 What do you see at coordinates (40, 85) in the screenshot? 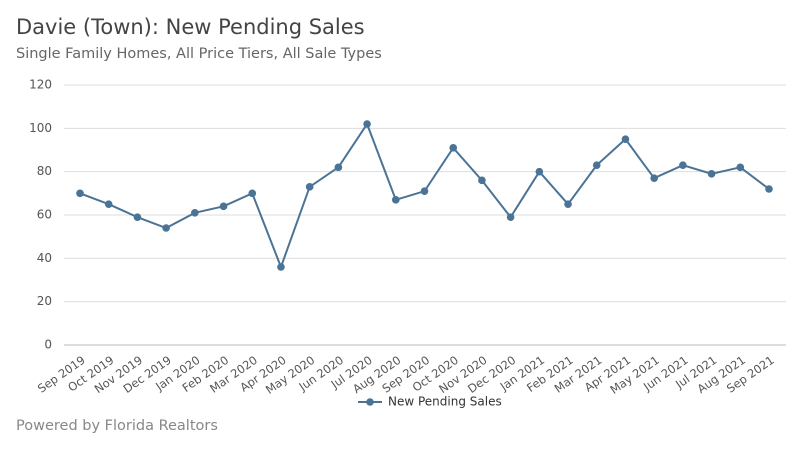
I see `y-tick-label: 120` at bounding box center [40, 85].